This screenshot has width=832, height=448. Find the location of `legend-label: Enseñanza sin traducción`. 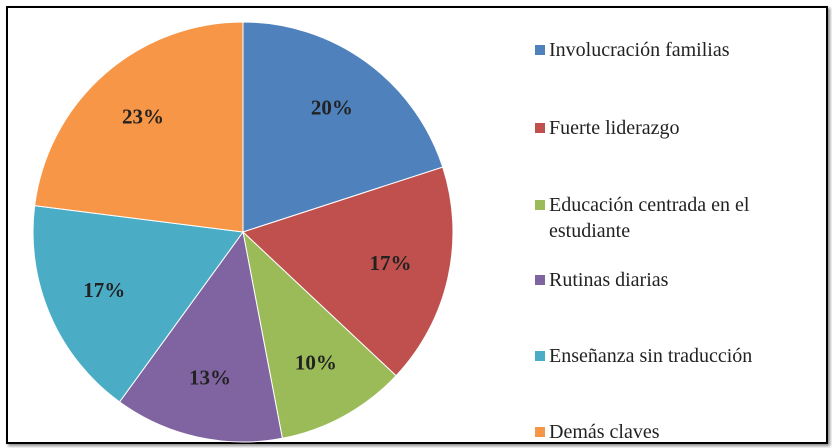

legend-label: Enseñanza sin traducción is located at coordinates (651, 356).